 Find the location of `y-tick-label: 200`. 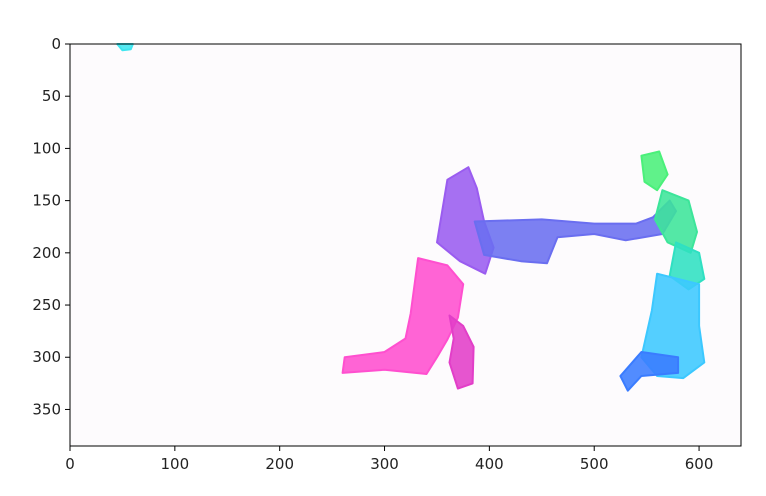

y-tick-label: 200 is located at coordinates (46, 253).